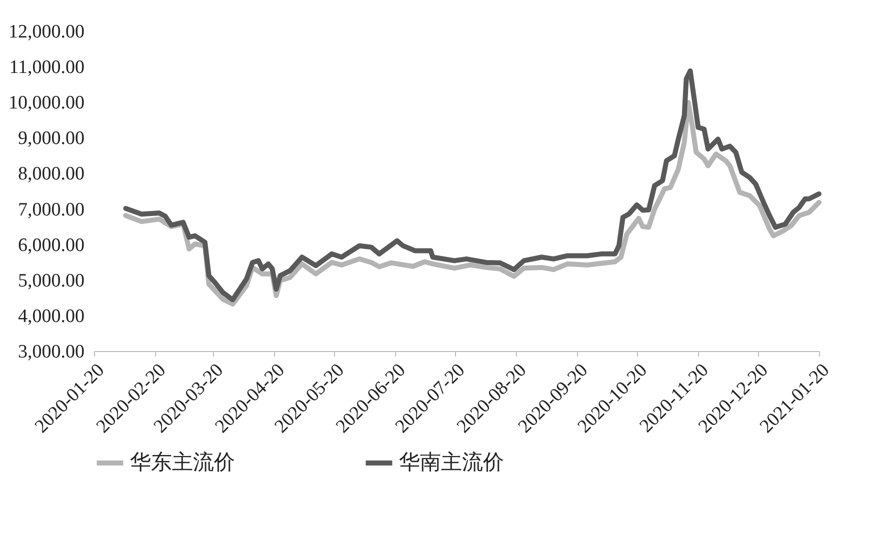 The height and width of the screenshot is (540, 895). Describe the element at coordinates (51, 281) in the screenshot. I see `y-tick-label: 5,000.00` at that location.